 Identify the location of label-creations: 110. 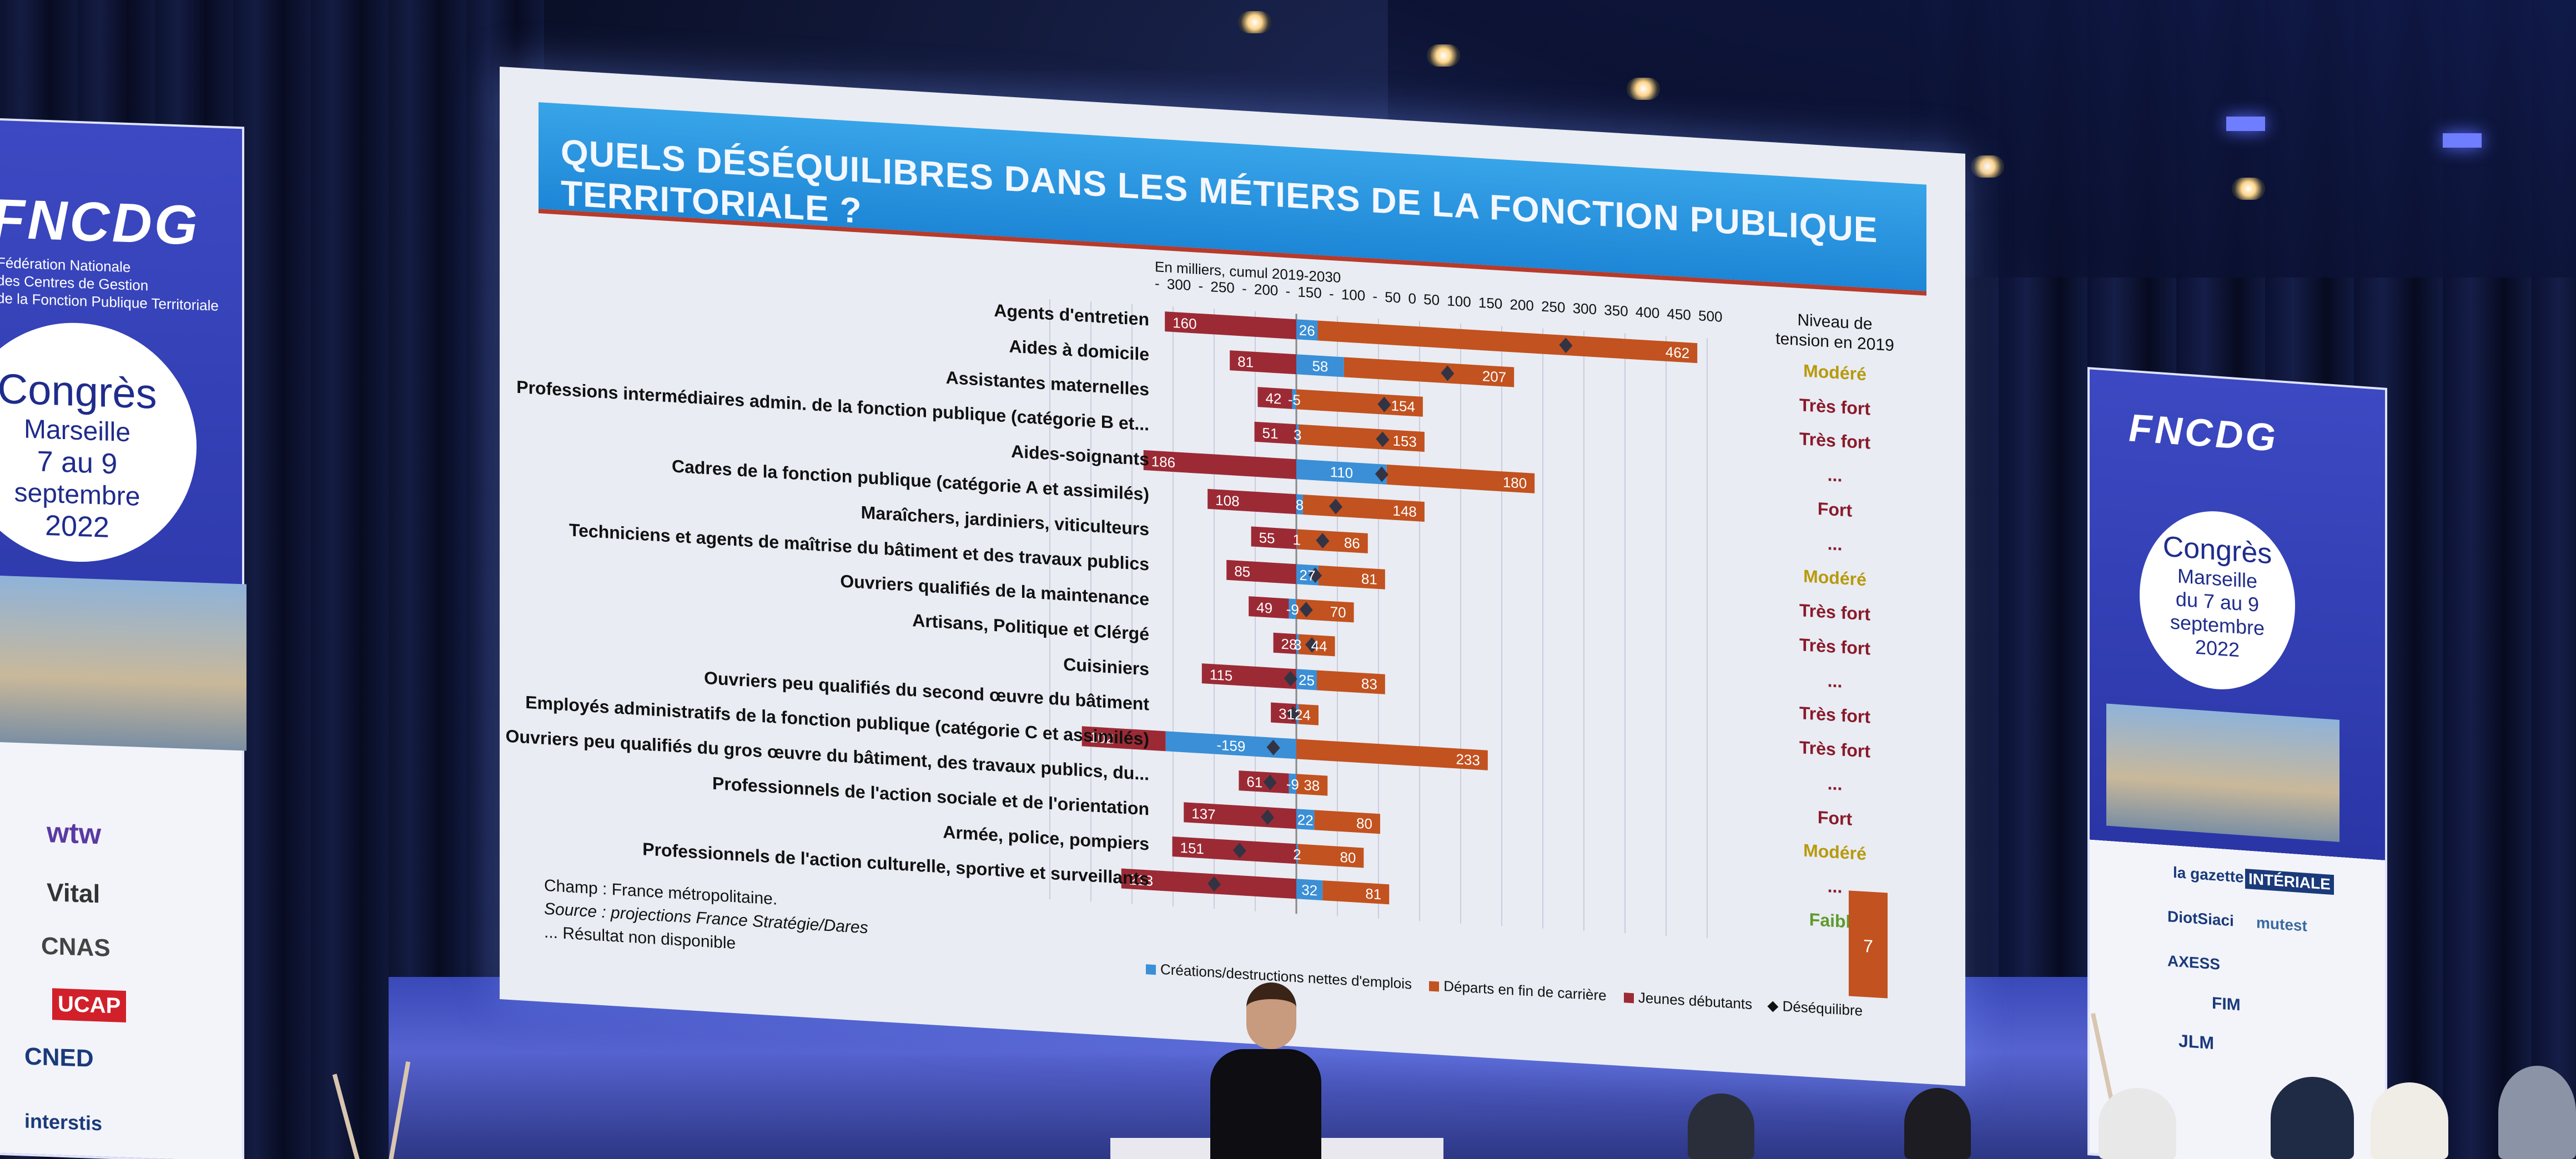
(1341, 472).